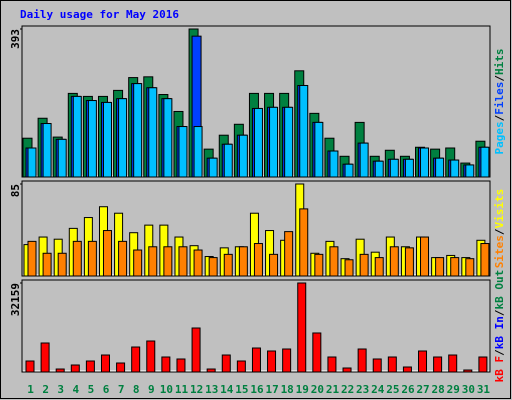 The image size is (512, 400). What do you see at coordinates (499, 369) in the screenshot?
I see `legend-entry: kB F` at bounding box center [499, 369].